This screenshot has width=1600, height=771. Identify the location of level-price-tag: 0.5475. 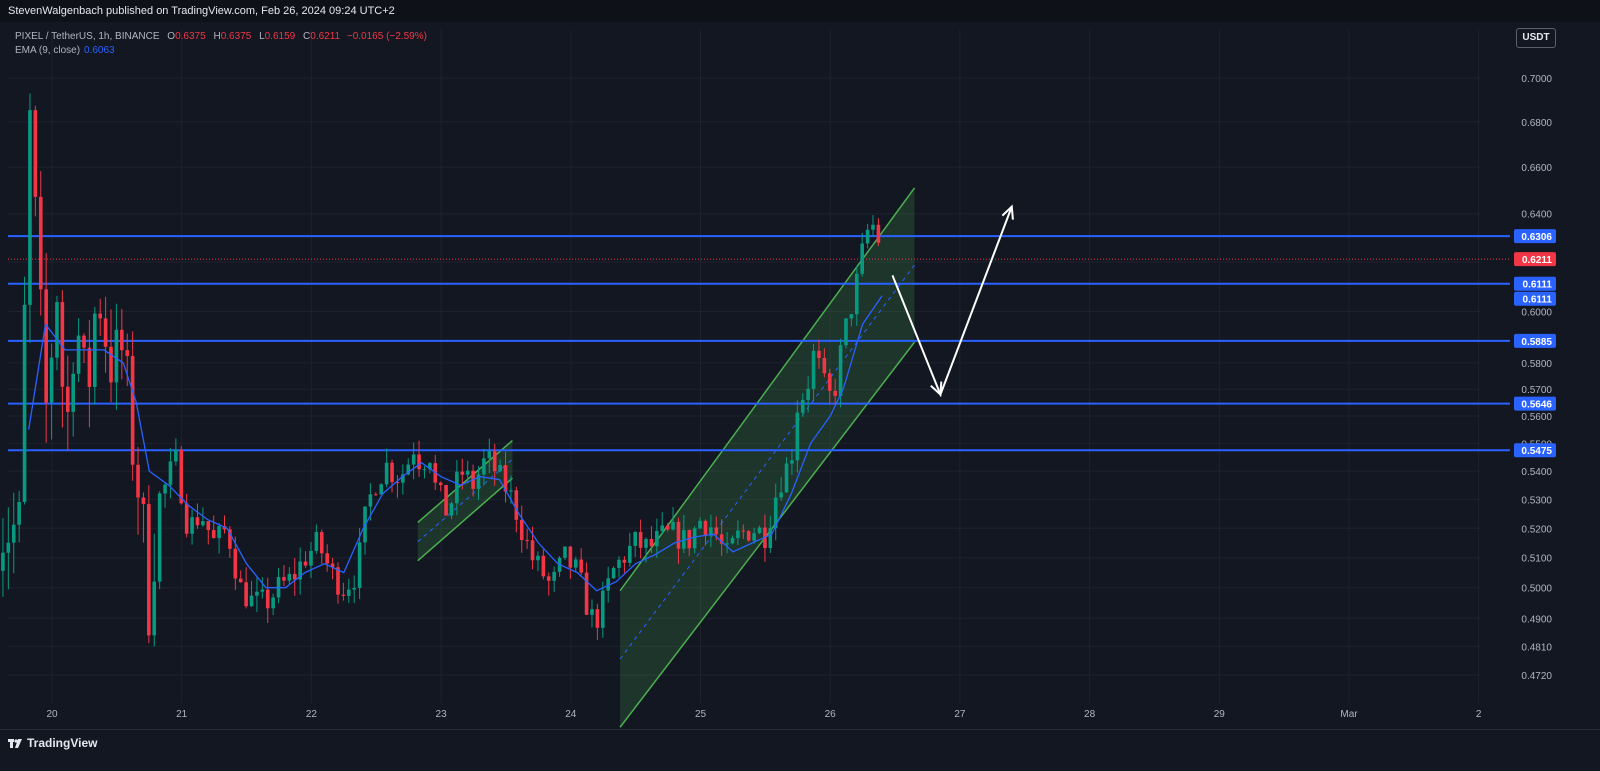
(1535, 450).